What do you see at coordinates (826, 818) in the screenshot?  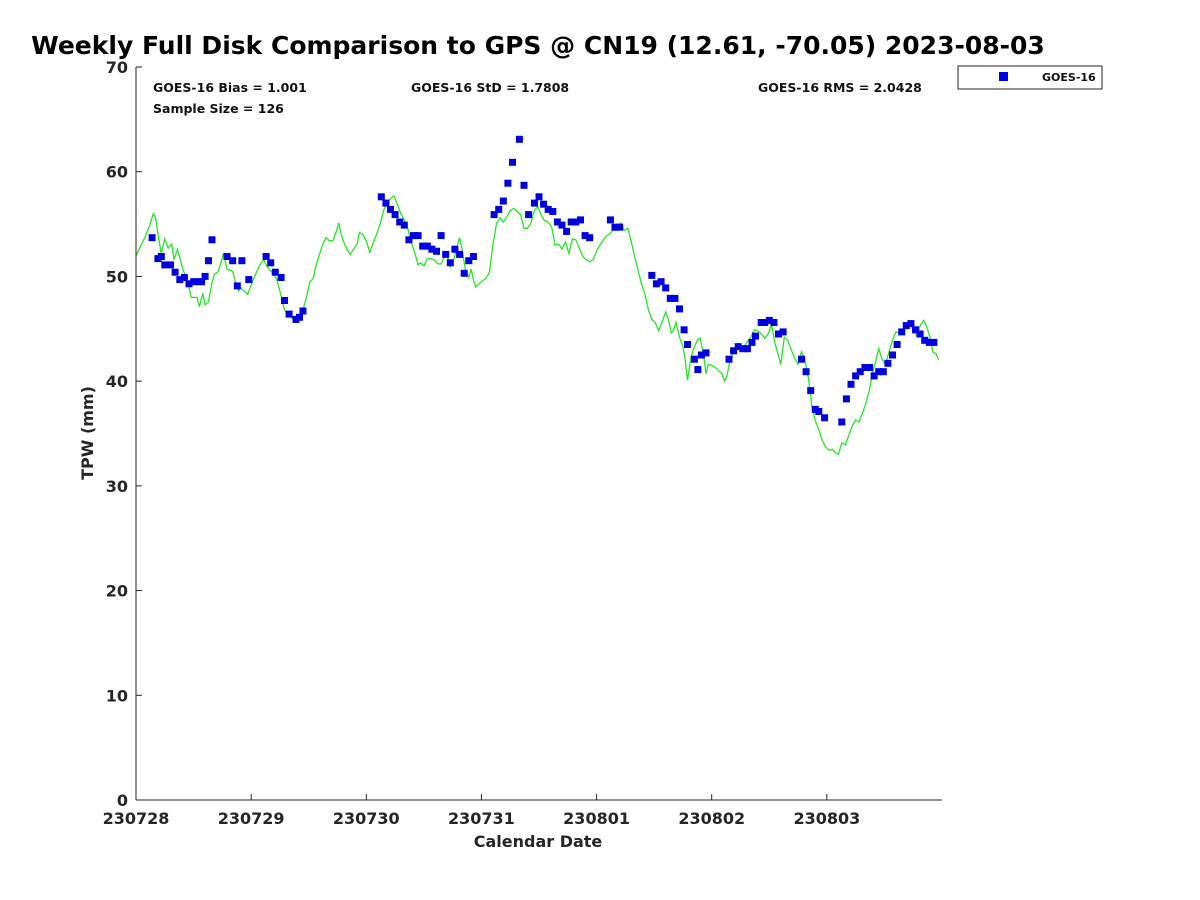 I see `x-tick-label: 230803` at bounding box center [826, 818].